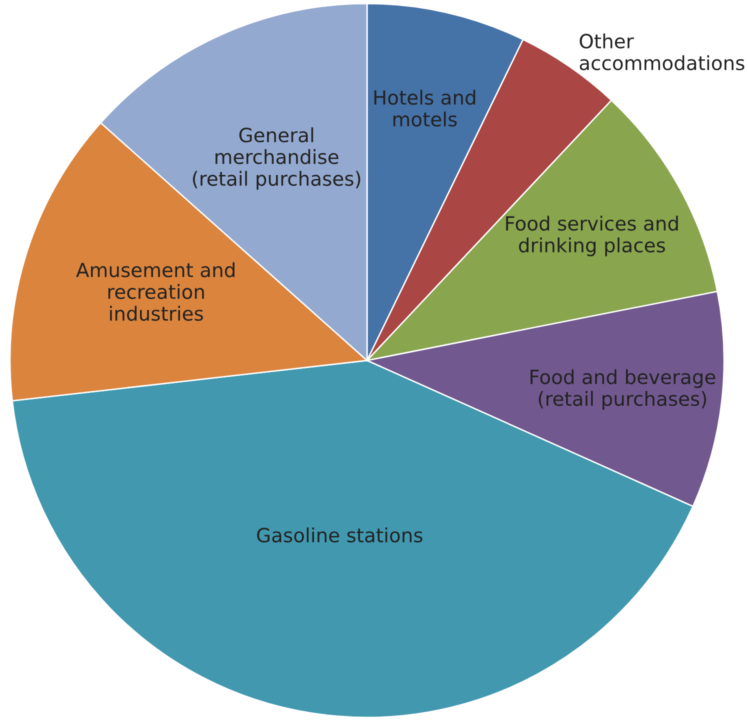  What do you see at coordinates (339, 534) in the screenshot?
I see `slice-label: Gasoline stations` at bounding box center [339, 534].